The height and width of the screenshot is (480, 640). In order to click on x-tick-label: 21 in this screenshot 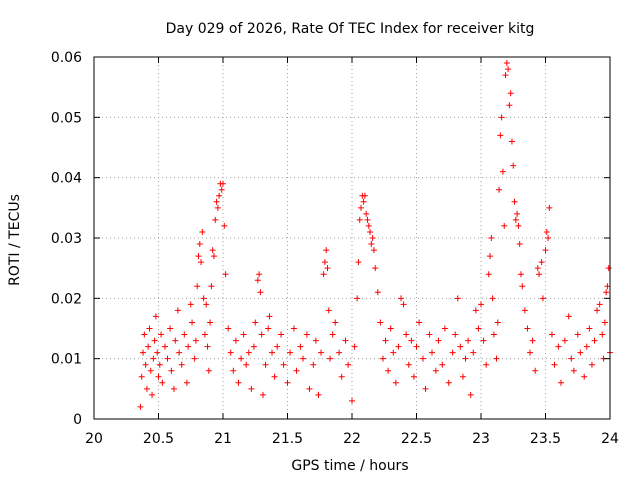, I will do `click(223, 439)`.